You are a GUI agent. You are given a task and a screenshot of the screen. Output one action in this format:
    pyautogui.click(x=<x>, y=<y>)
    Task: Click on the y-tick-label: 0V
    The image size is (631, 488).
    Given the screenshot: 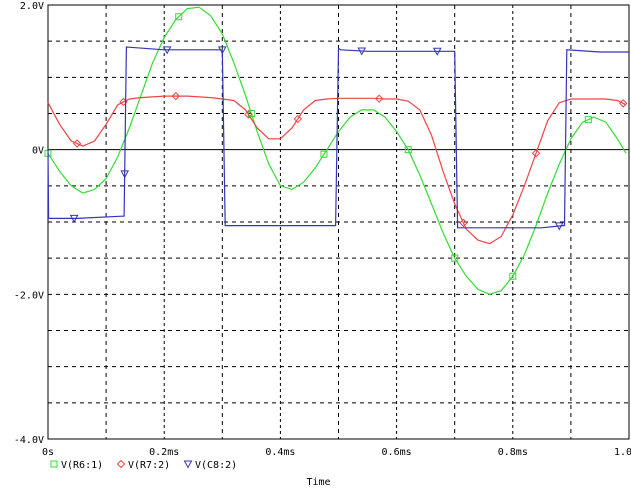 What is the action you would take?
    pyautogui.click(x=38, y=151)
    